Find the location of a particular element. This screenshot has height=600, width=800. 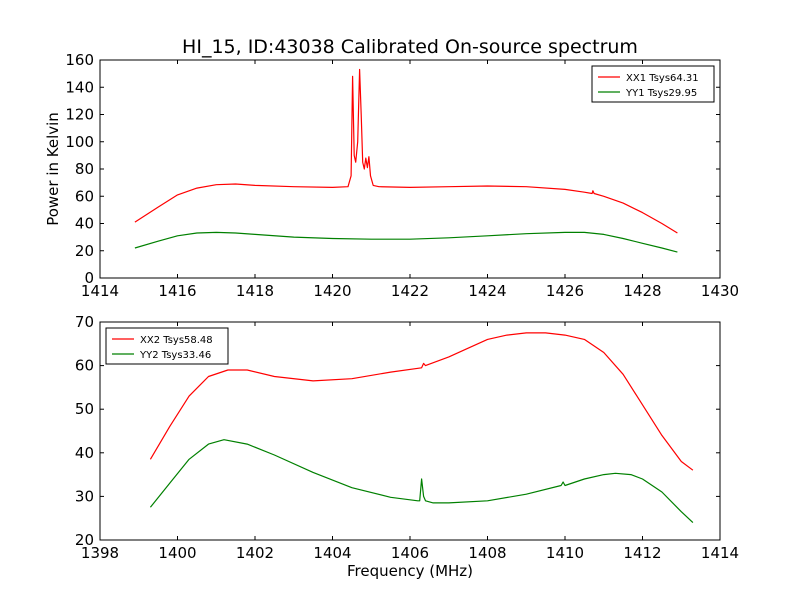

y-tick-label: 70 is located at coordinates (84, 322).